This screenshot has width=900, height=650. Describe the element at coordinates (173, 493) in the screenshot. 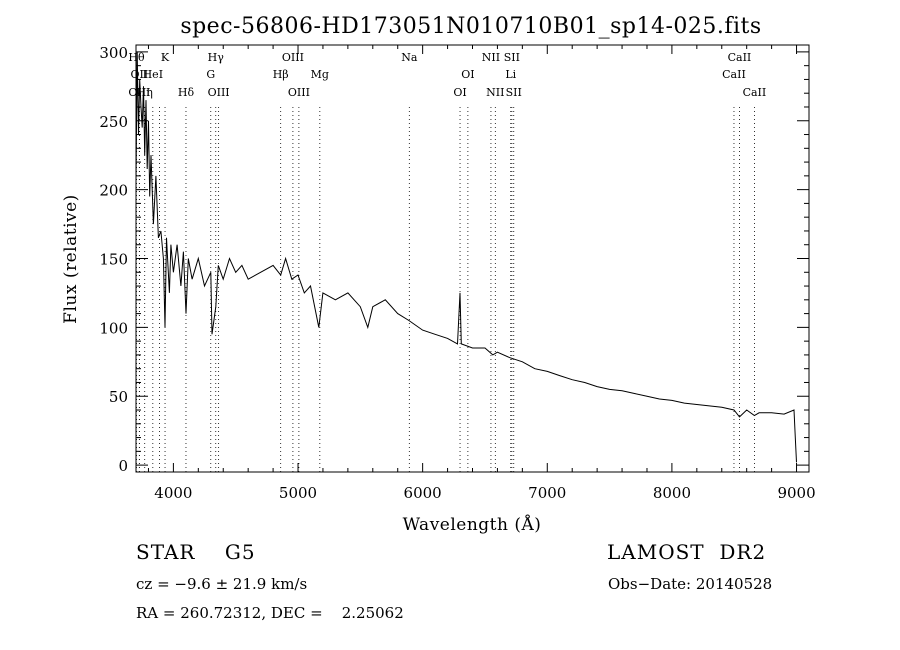

I see `x-tick-label-0: 4000` at that location.